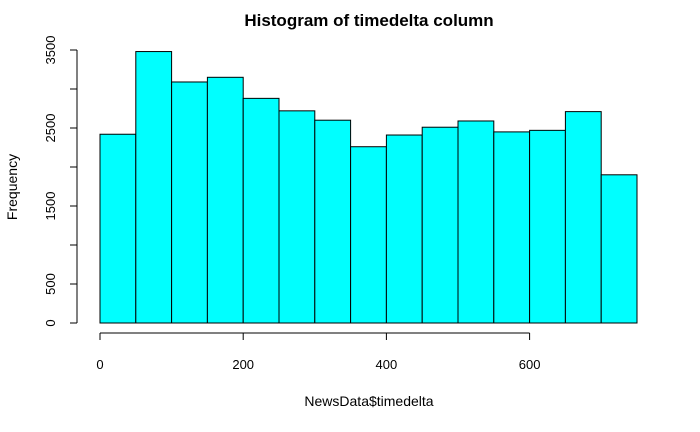 This screenshot has height=432, width=700. Describe the element at coordinates (318, 352) in the screenshot. I see `x-axis: 0 200 400 600` at that location.